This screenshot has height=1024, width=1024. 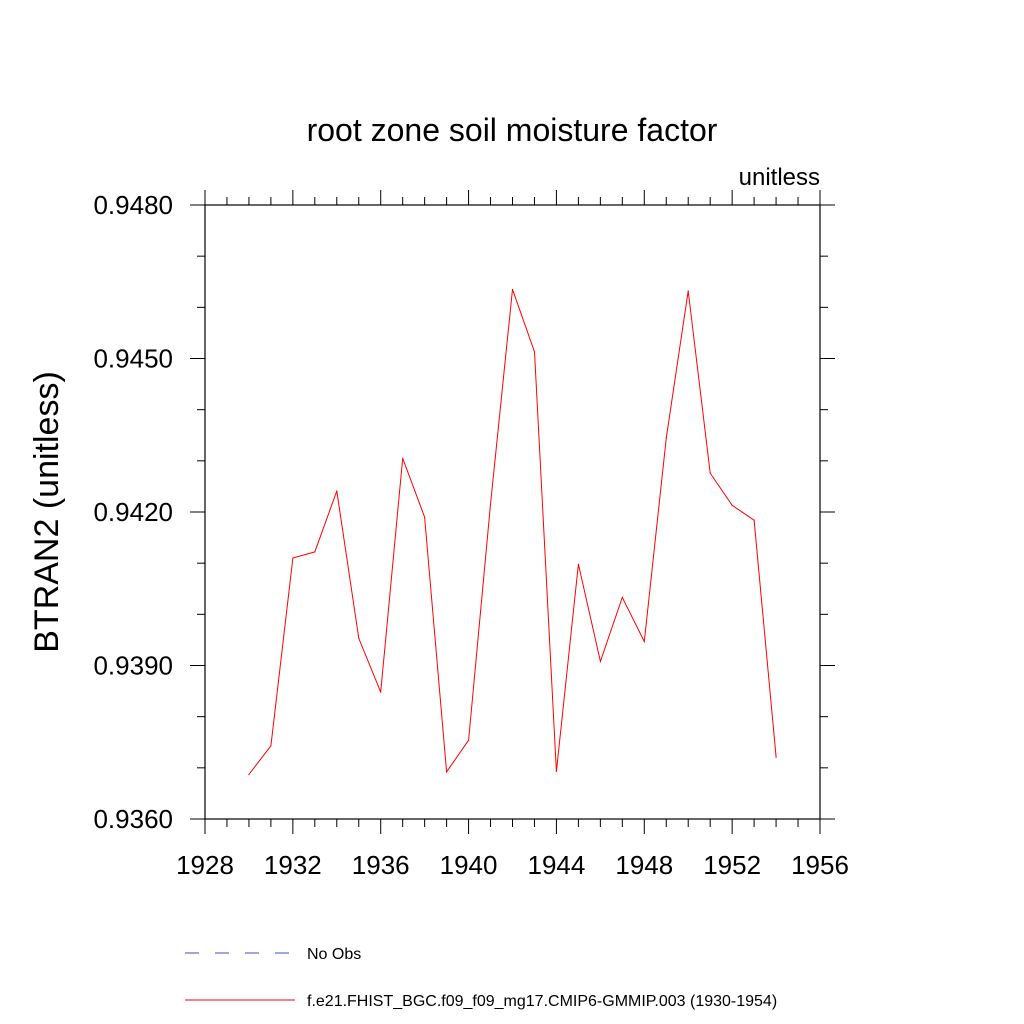 What do you see at coordinates (779, 177) in the screenshot?
I see `units-label: unitless` at bounding box center [779, 177].